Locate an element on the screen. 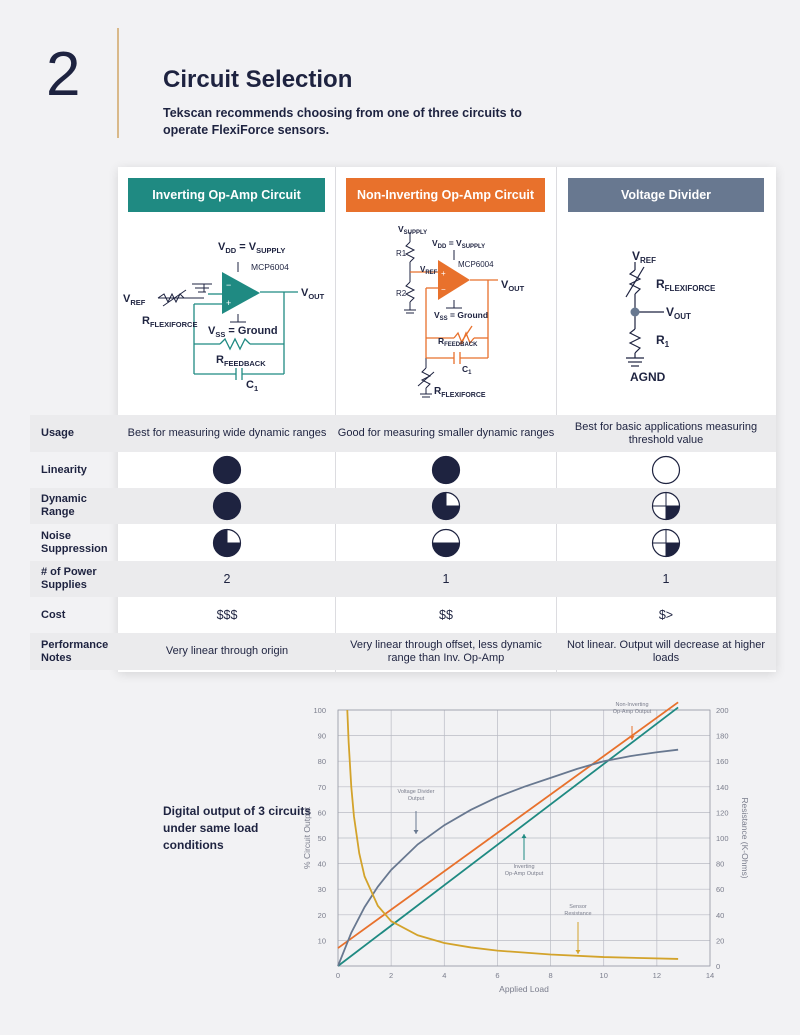  annotation-label: Inverting is located at coordinates (523, 867).